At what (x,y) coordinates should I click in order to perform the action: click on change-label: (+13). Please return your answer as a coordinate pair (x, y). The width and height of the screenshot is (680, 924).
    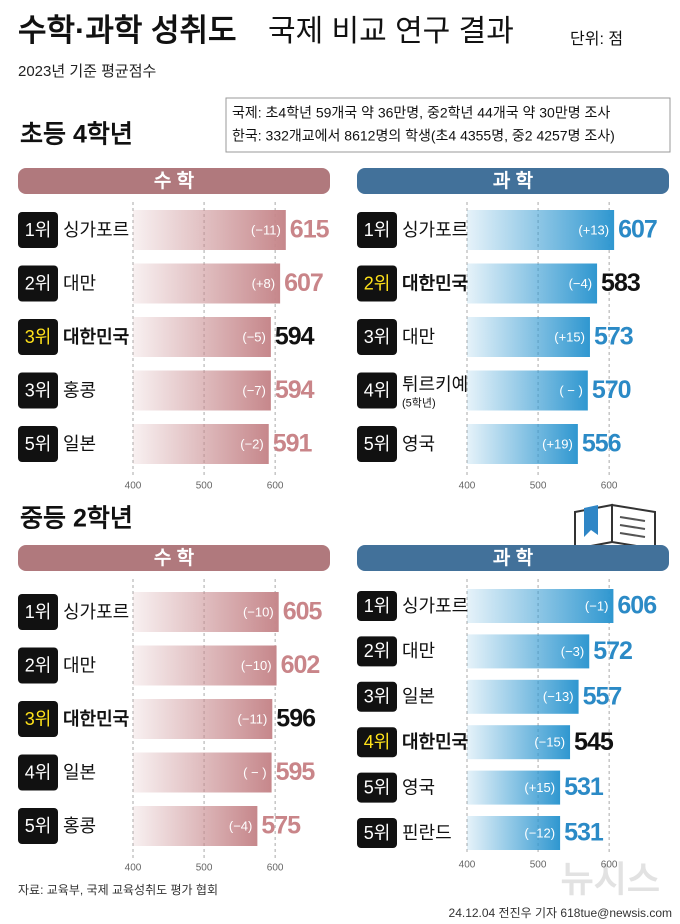
    Looking at the image, I should click on (593, 229).